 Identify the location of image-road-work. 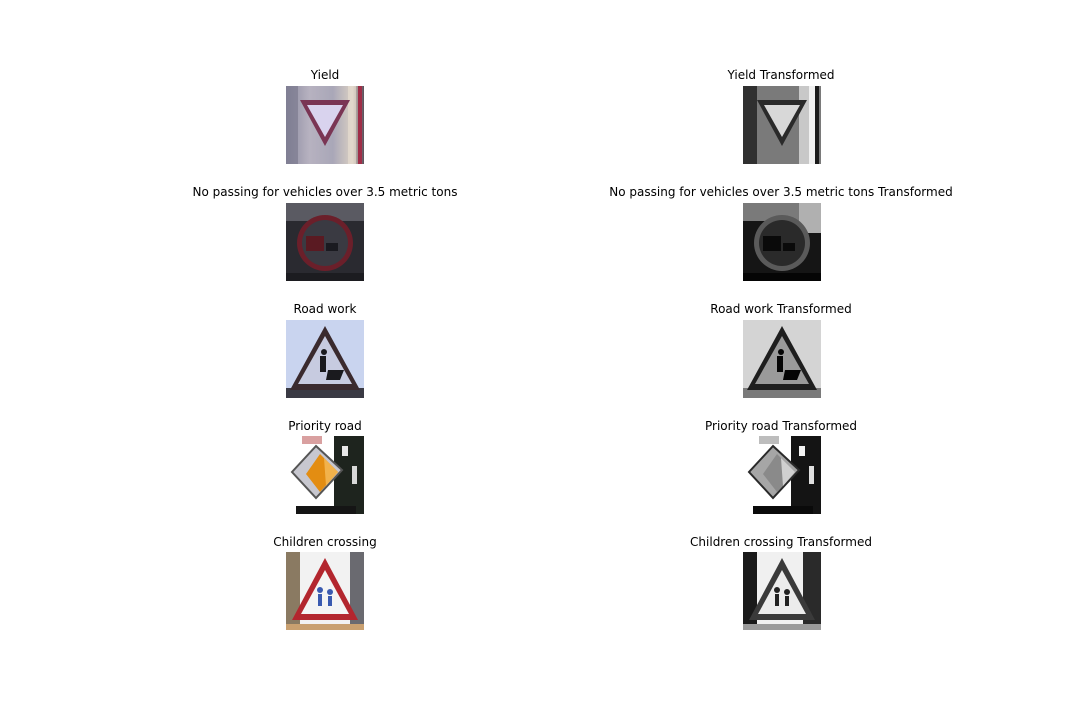
(325, 359).